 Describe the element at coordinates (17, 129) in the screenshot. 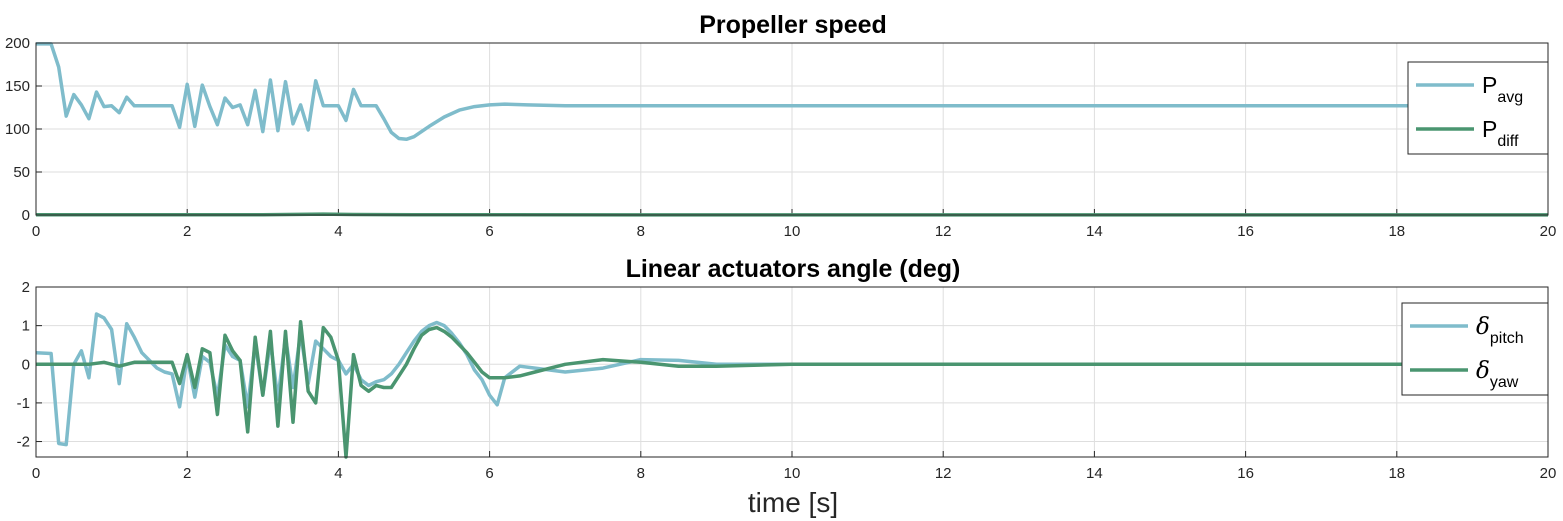

I see `y-tick-label: 100` at that location.